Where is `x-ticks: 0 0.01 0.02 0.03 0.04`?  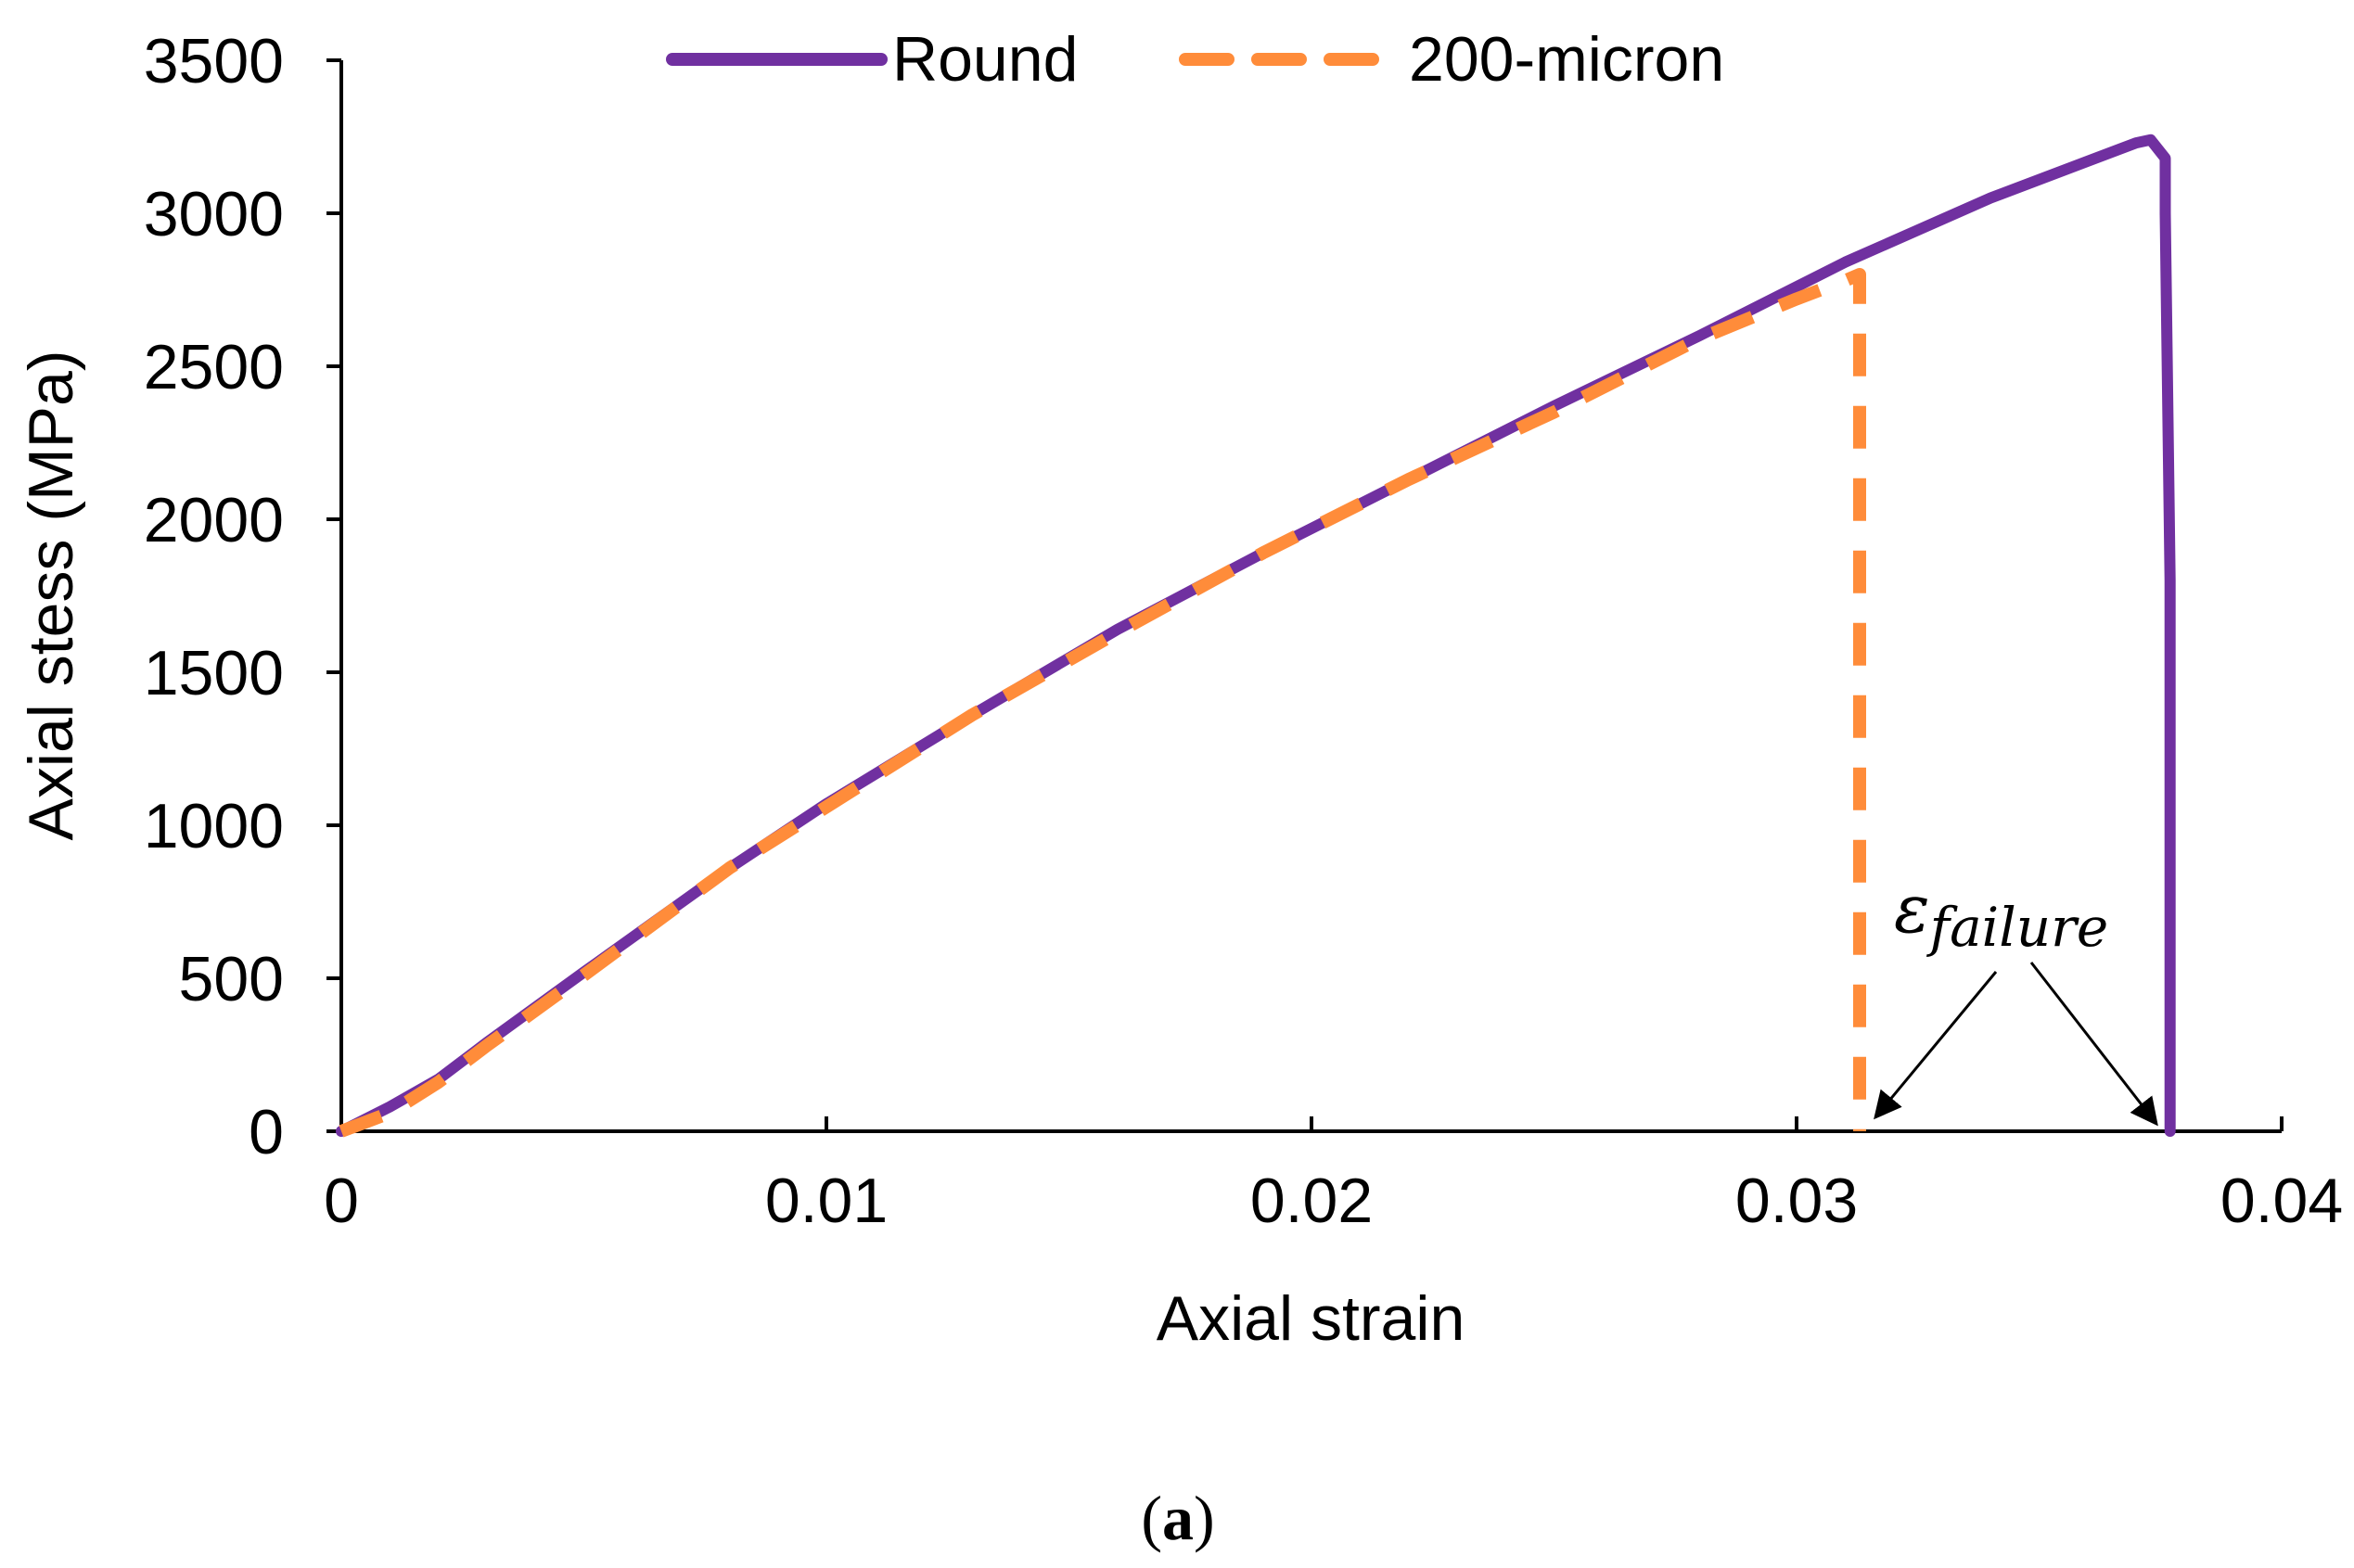
x-ticks: 0 0.01 0.02 0.03 0.04 is located at coordinates (1333, 1176).